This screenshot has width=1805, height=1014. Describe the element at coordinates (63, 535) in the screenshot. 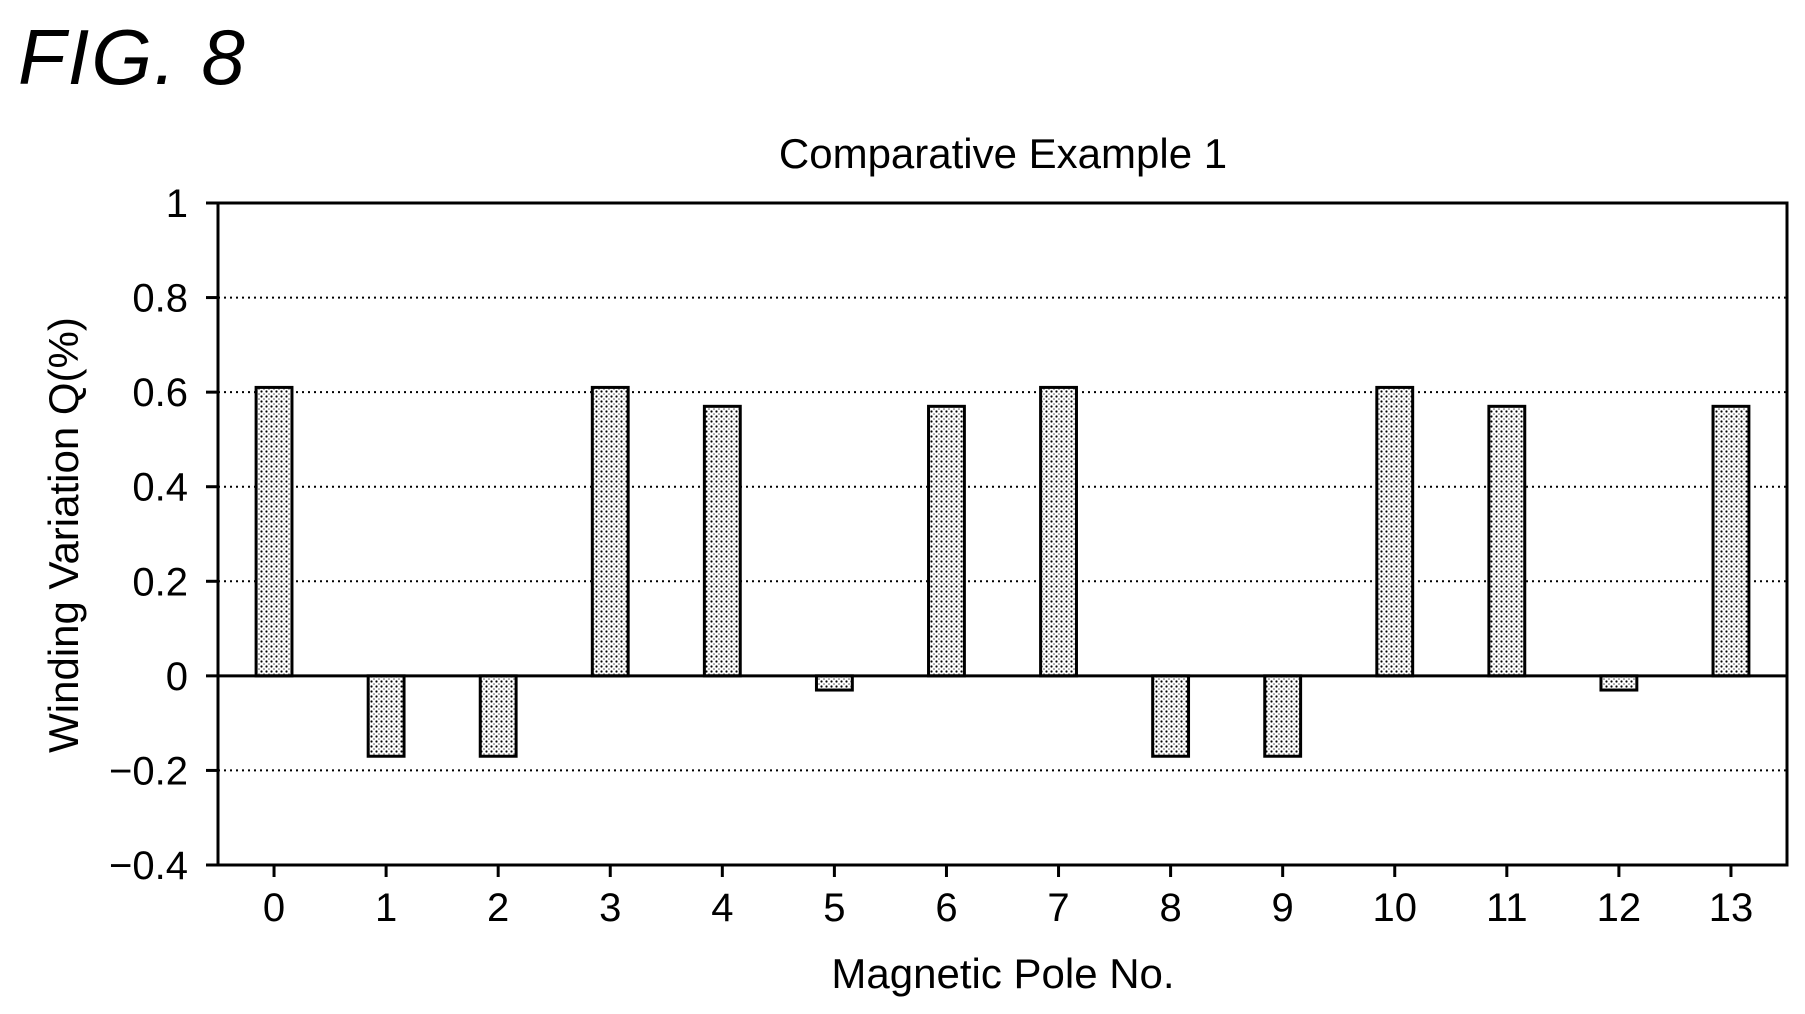

I see `y-axis-label: Winding Variation Q(%)` at that location.